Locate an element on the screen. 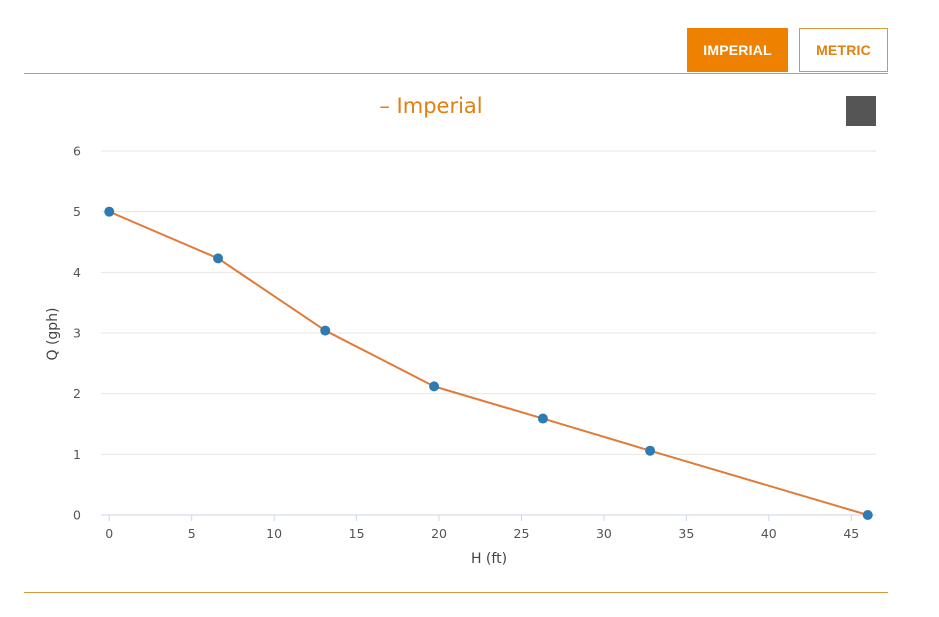 This screenshot has width=939, height=617. y-tick-label: 2 is located at coordinates (77, 393).